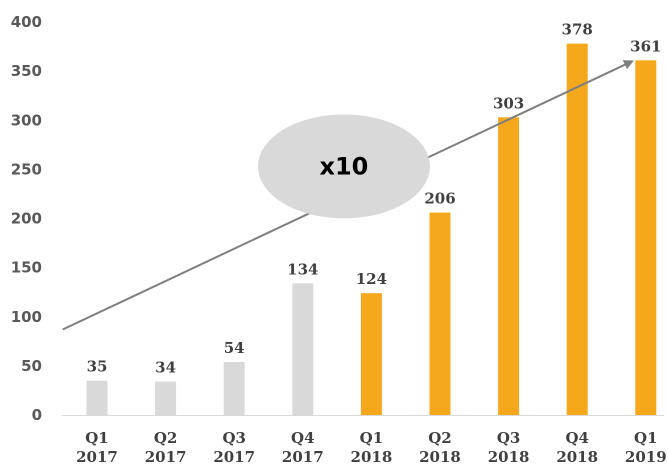  I want to click on y-axis: 0 50 100 150 200 250 300 350 400, so click(26, 218).